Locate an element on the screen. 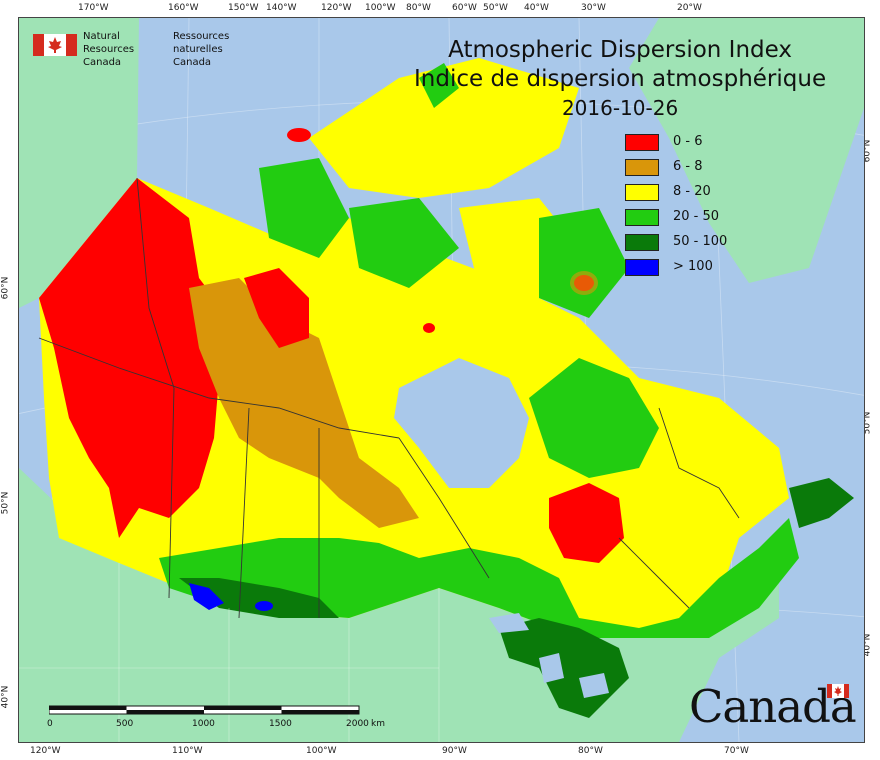 The height and width of the screenshot is (760, 880). top-lon-label: 100°W is located at coordinates (380, 8).